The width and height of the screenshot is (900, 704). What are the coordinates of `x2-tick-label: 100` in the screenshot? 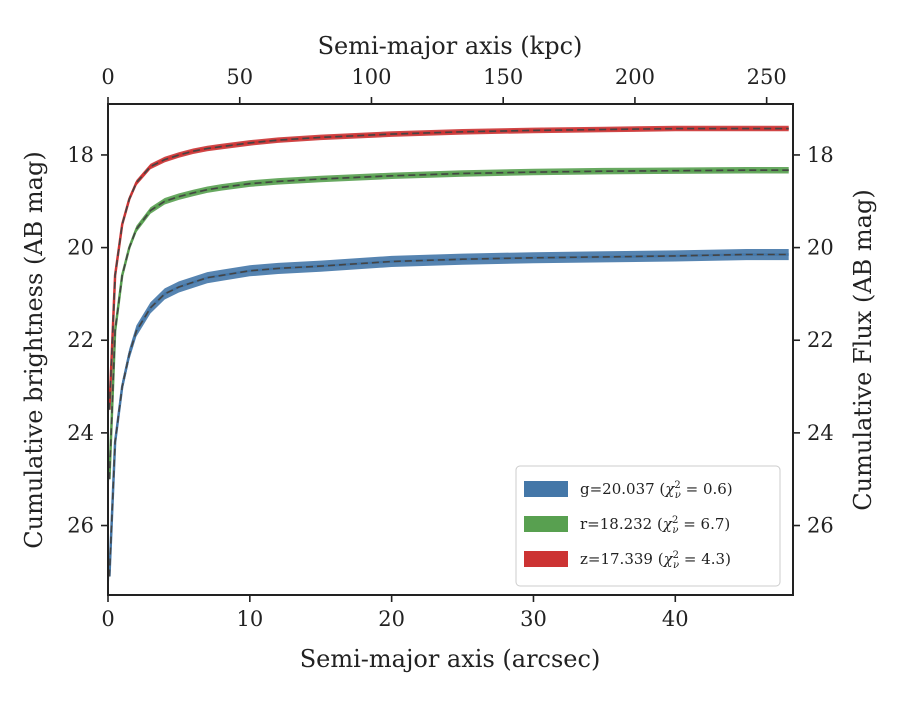 It's located at (371, 77).